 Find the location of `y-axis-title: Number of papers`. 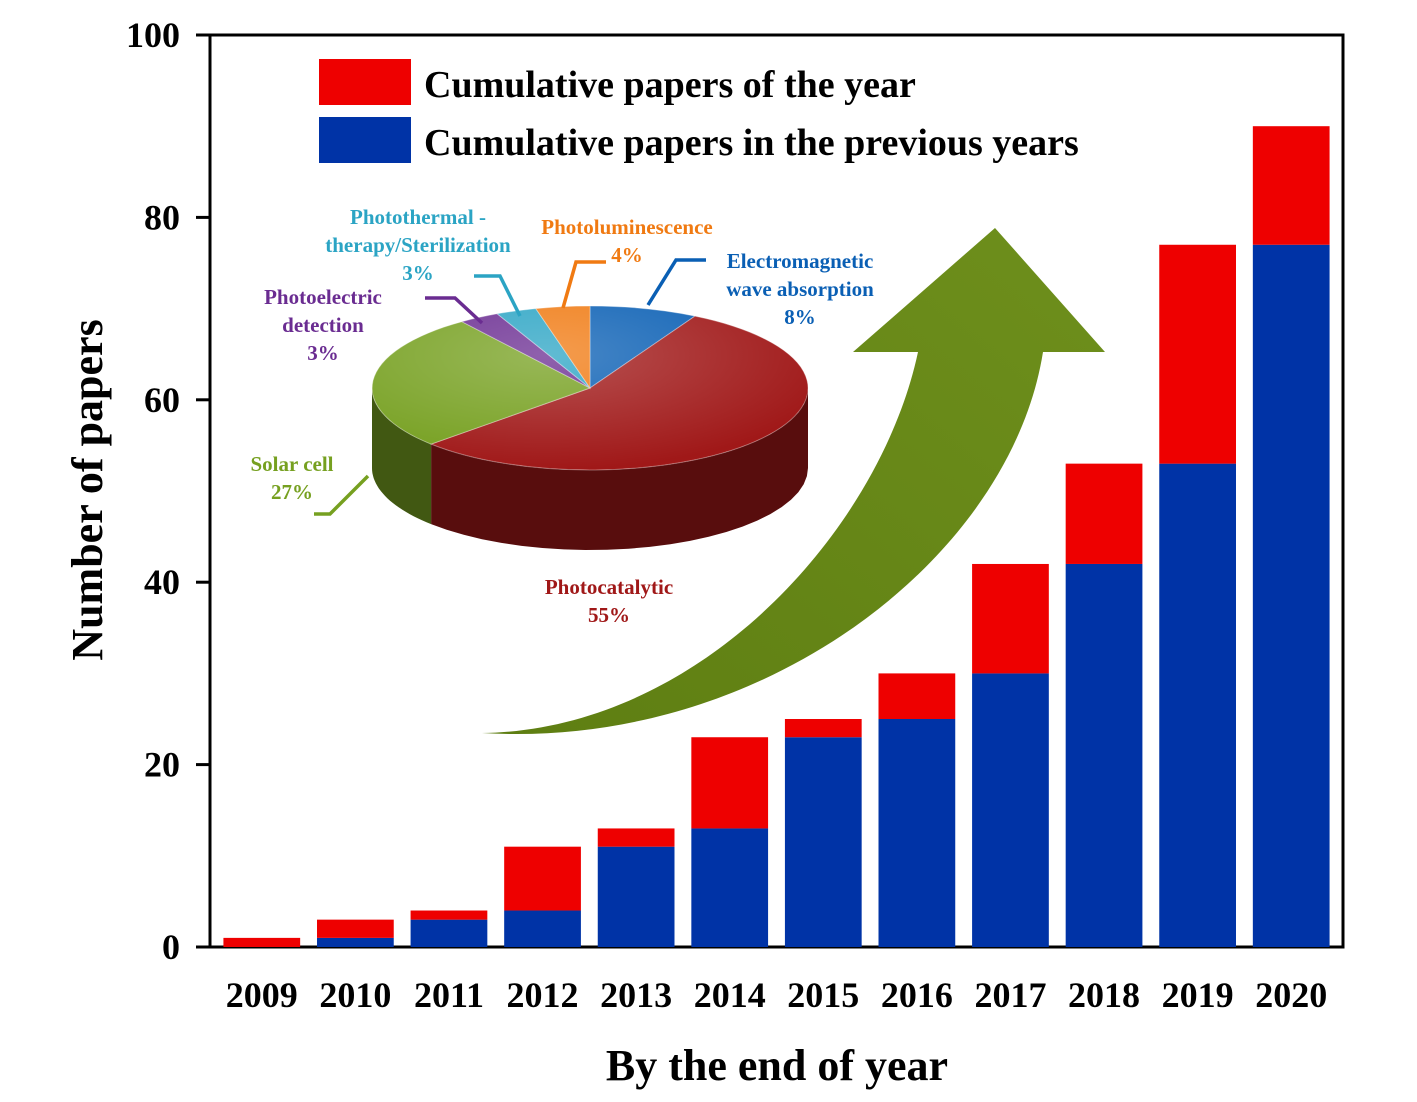

y-axis-title: Number of papers is located at coordinates (87, 489).